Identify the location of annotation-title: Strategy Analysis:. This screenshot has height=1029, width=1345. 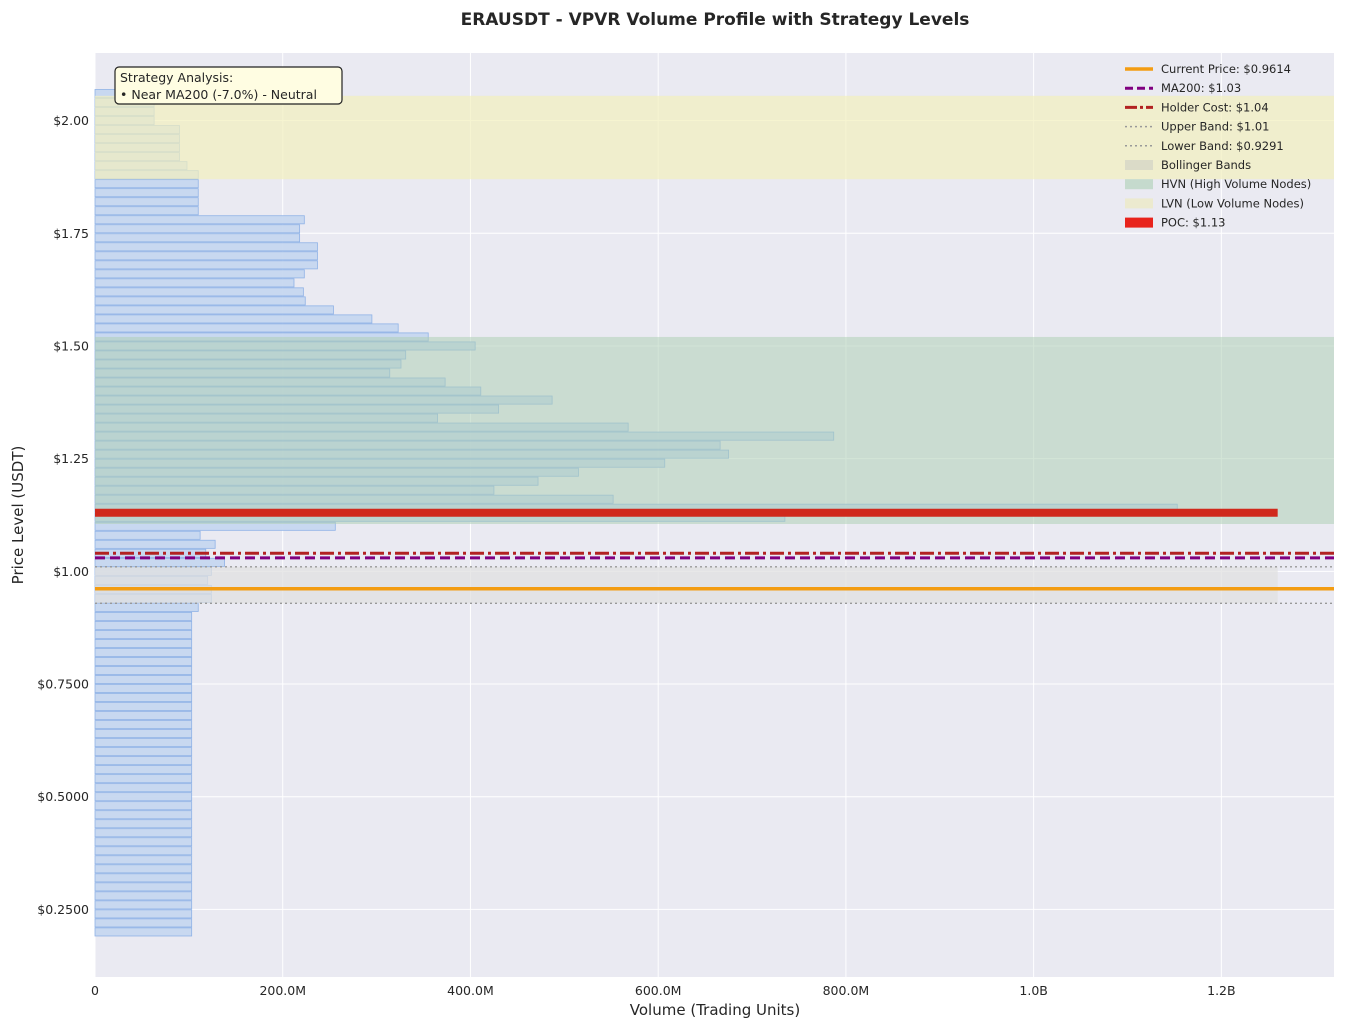
(176, 77).